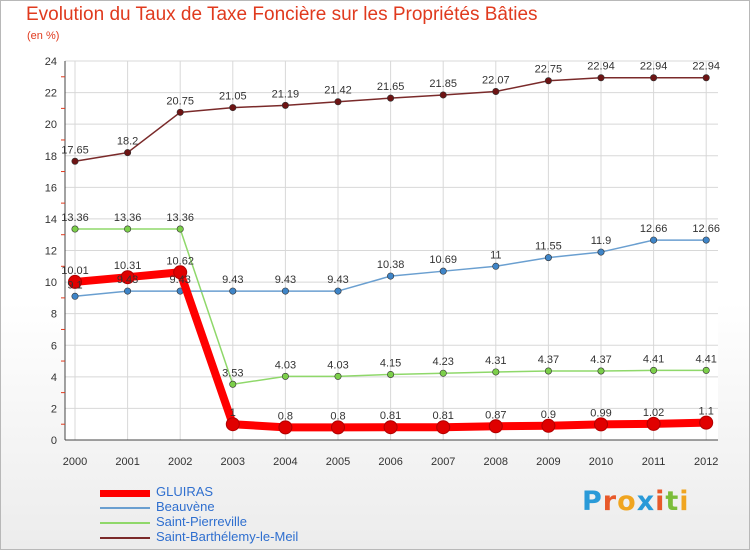 The width and height of the screenshot is (750, 550). Describe the element at coordinates (495, 415) in the screenshot. I see `data-label: 0.87` at that location.